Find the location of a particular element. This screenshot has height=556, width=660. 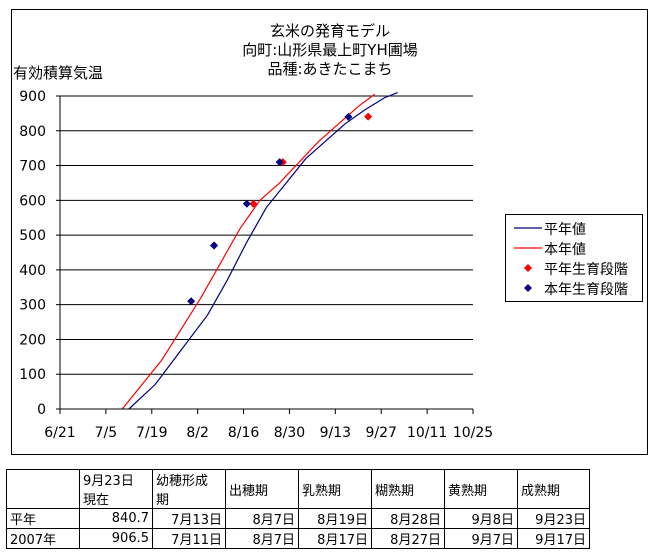

y-tick-label: 700 is located at coordinates (32, 167).